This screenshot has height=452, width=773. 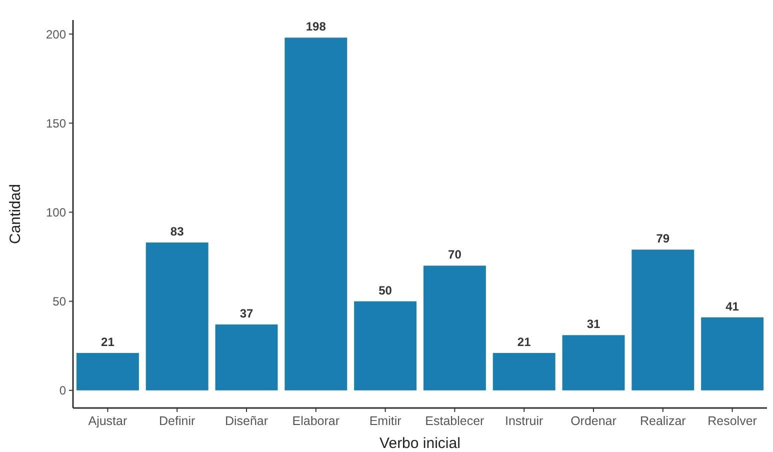 I want to click on data-label: 50, so click(x=385, y=290).